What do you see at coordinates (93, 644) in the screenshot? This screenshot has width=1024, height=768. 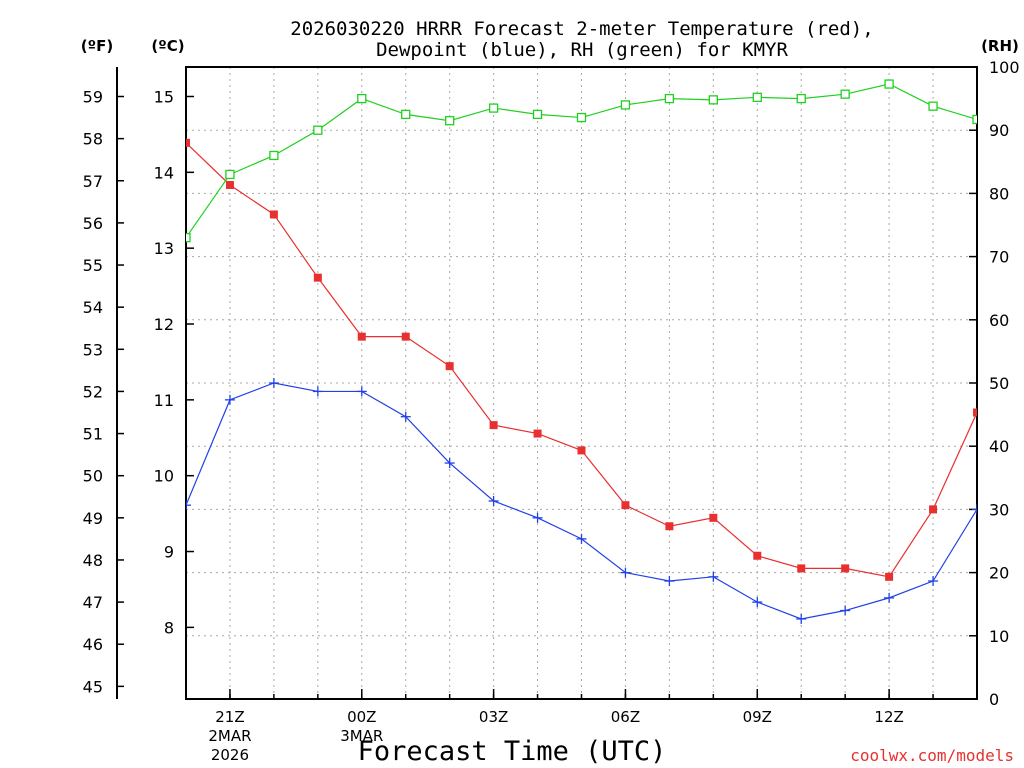 I see `f-tick-label: 46` at bounding box center [93, 644].